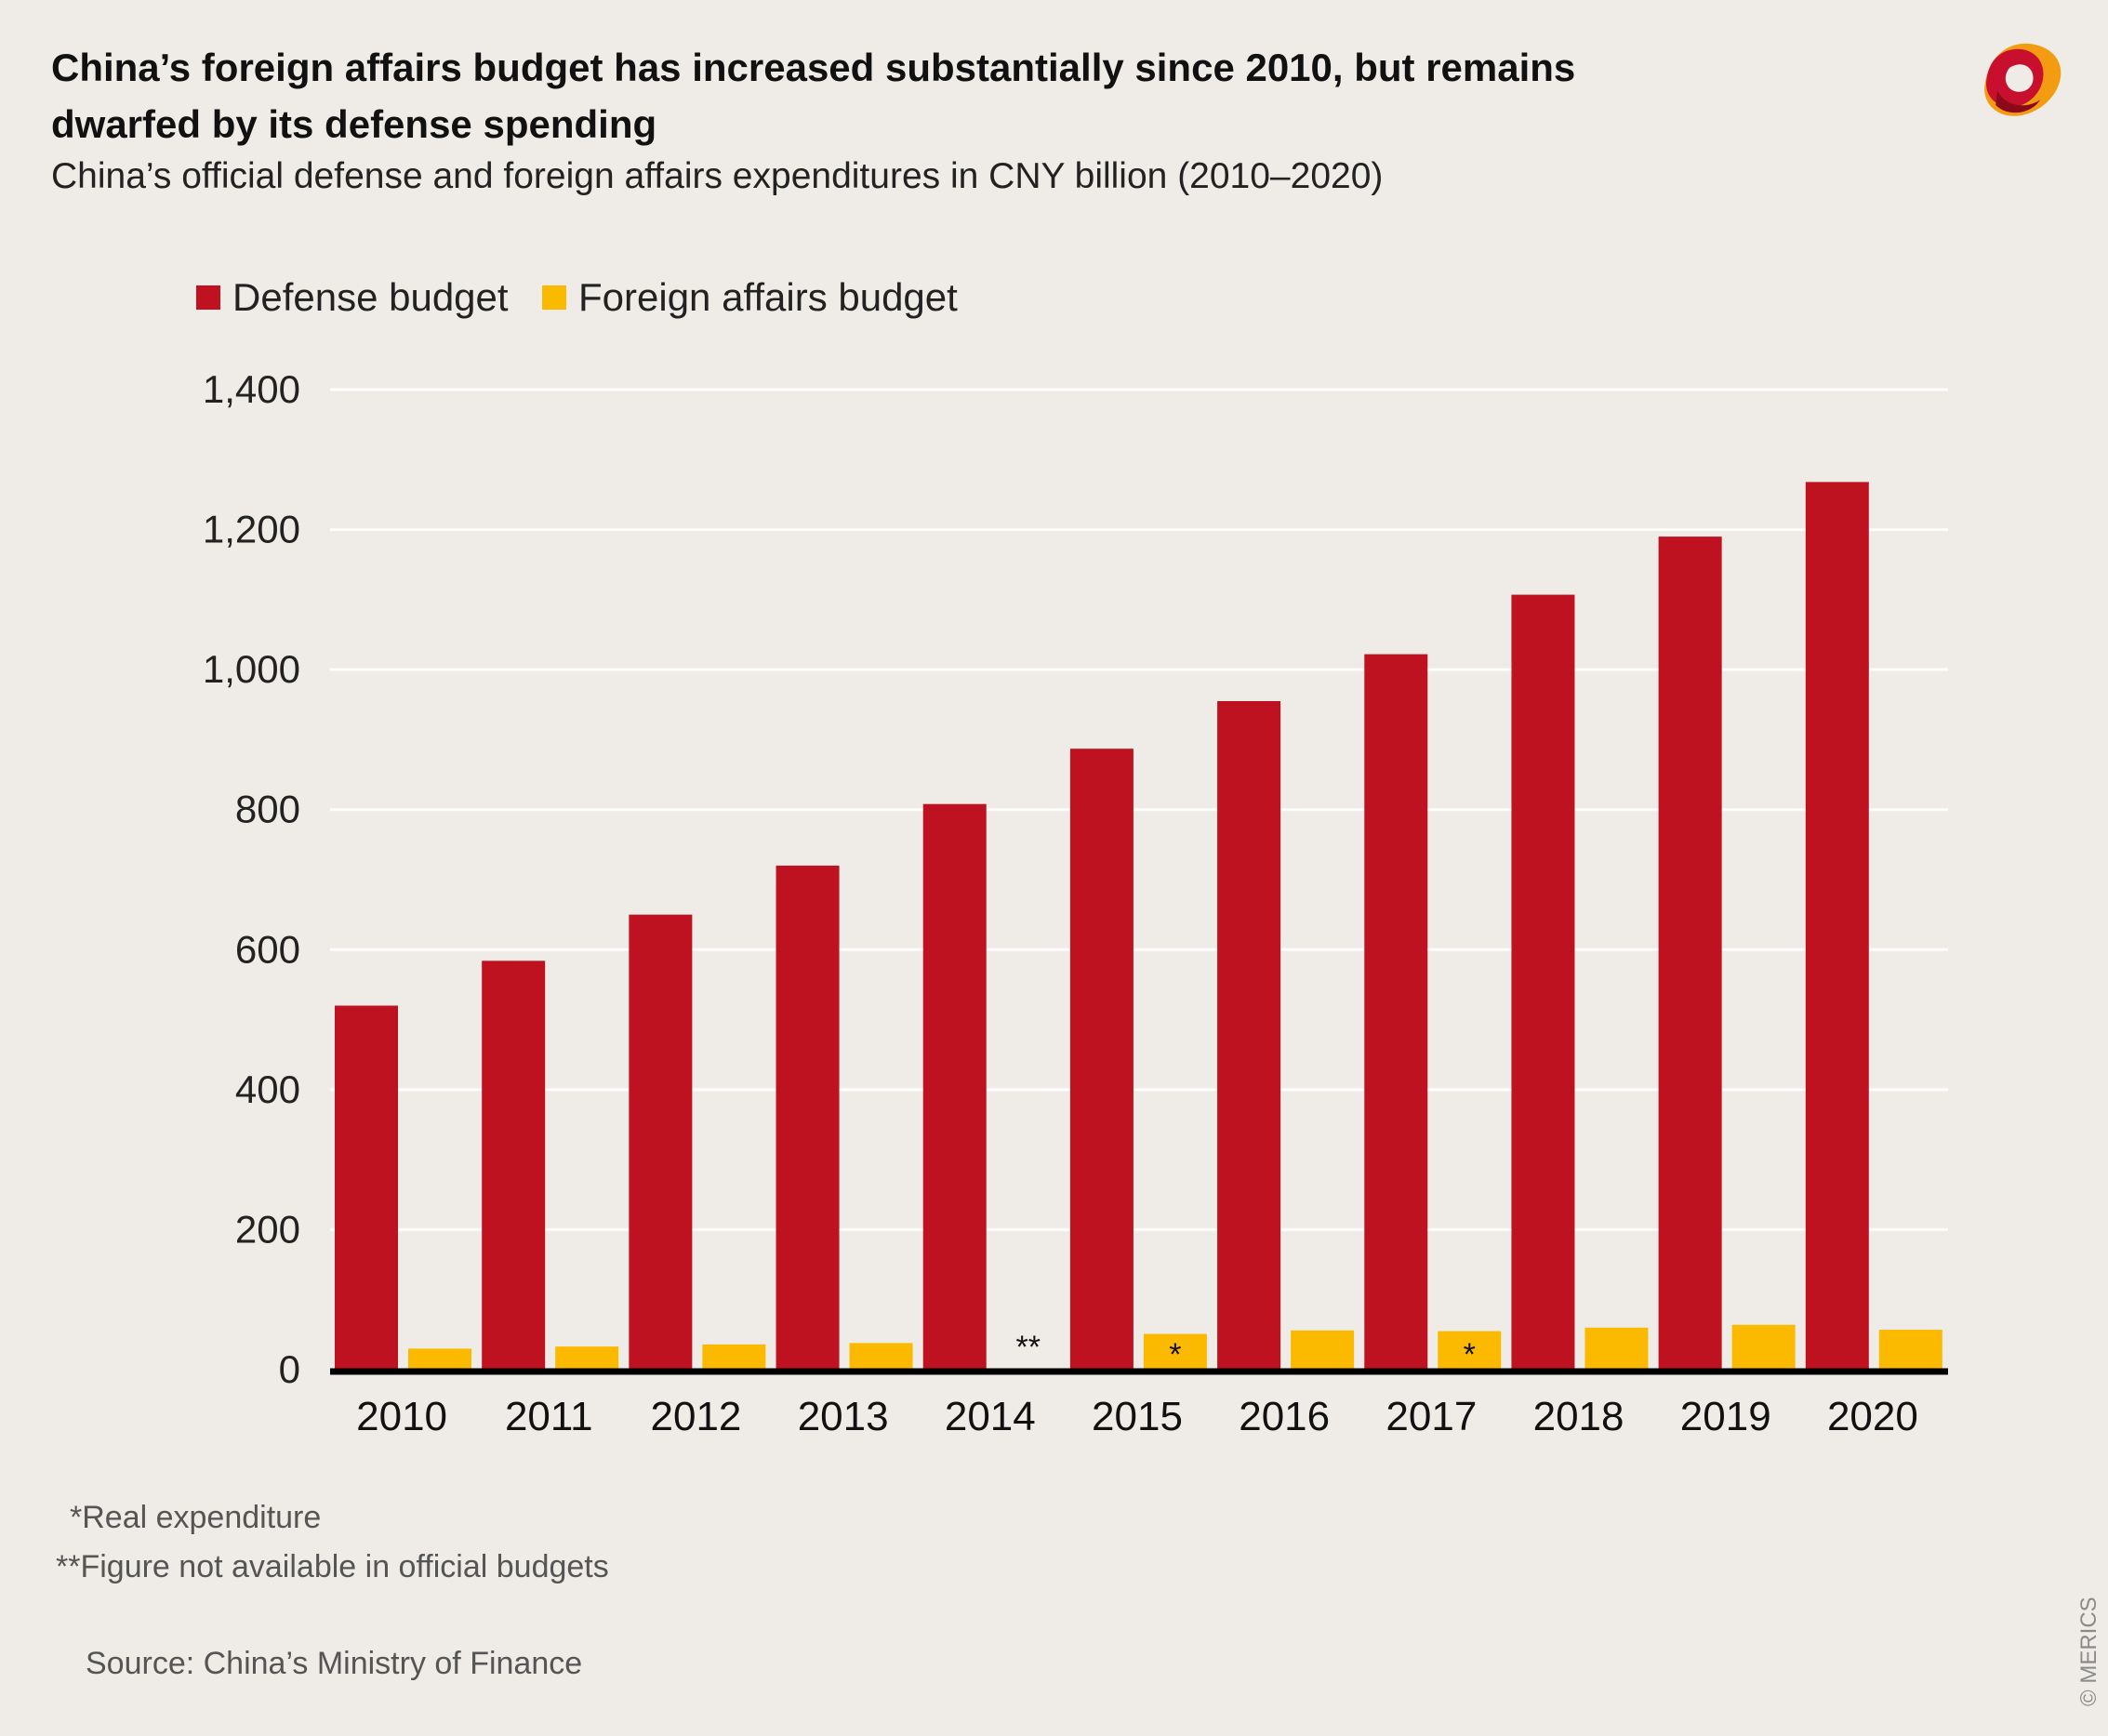 The width and height of the screenshot is (2108, 1736). I want to click on x-tick-label: 2018, so click(1578, 1416).